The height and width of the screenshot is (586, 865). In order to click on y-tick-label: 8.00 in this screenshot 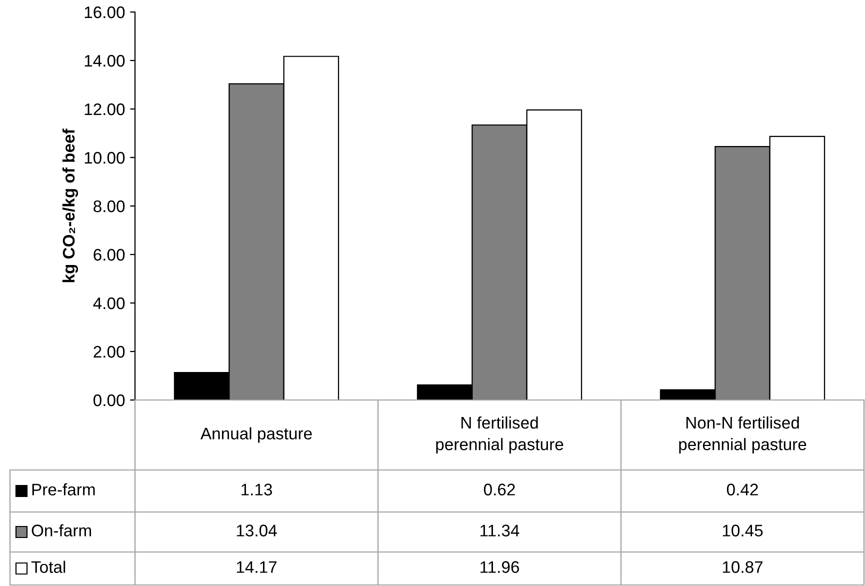, I will do `click(109, 206)`.